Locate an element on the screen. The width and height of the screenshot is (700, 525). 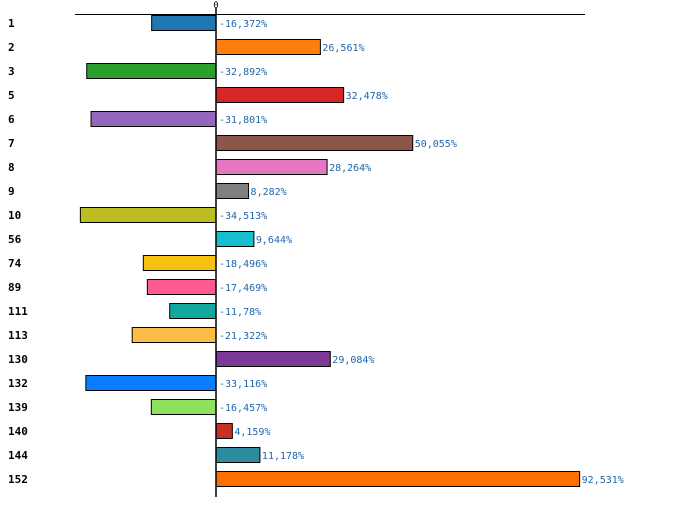
value-label-6: -31,801% is located at coordinates (243, 120).